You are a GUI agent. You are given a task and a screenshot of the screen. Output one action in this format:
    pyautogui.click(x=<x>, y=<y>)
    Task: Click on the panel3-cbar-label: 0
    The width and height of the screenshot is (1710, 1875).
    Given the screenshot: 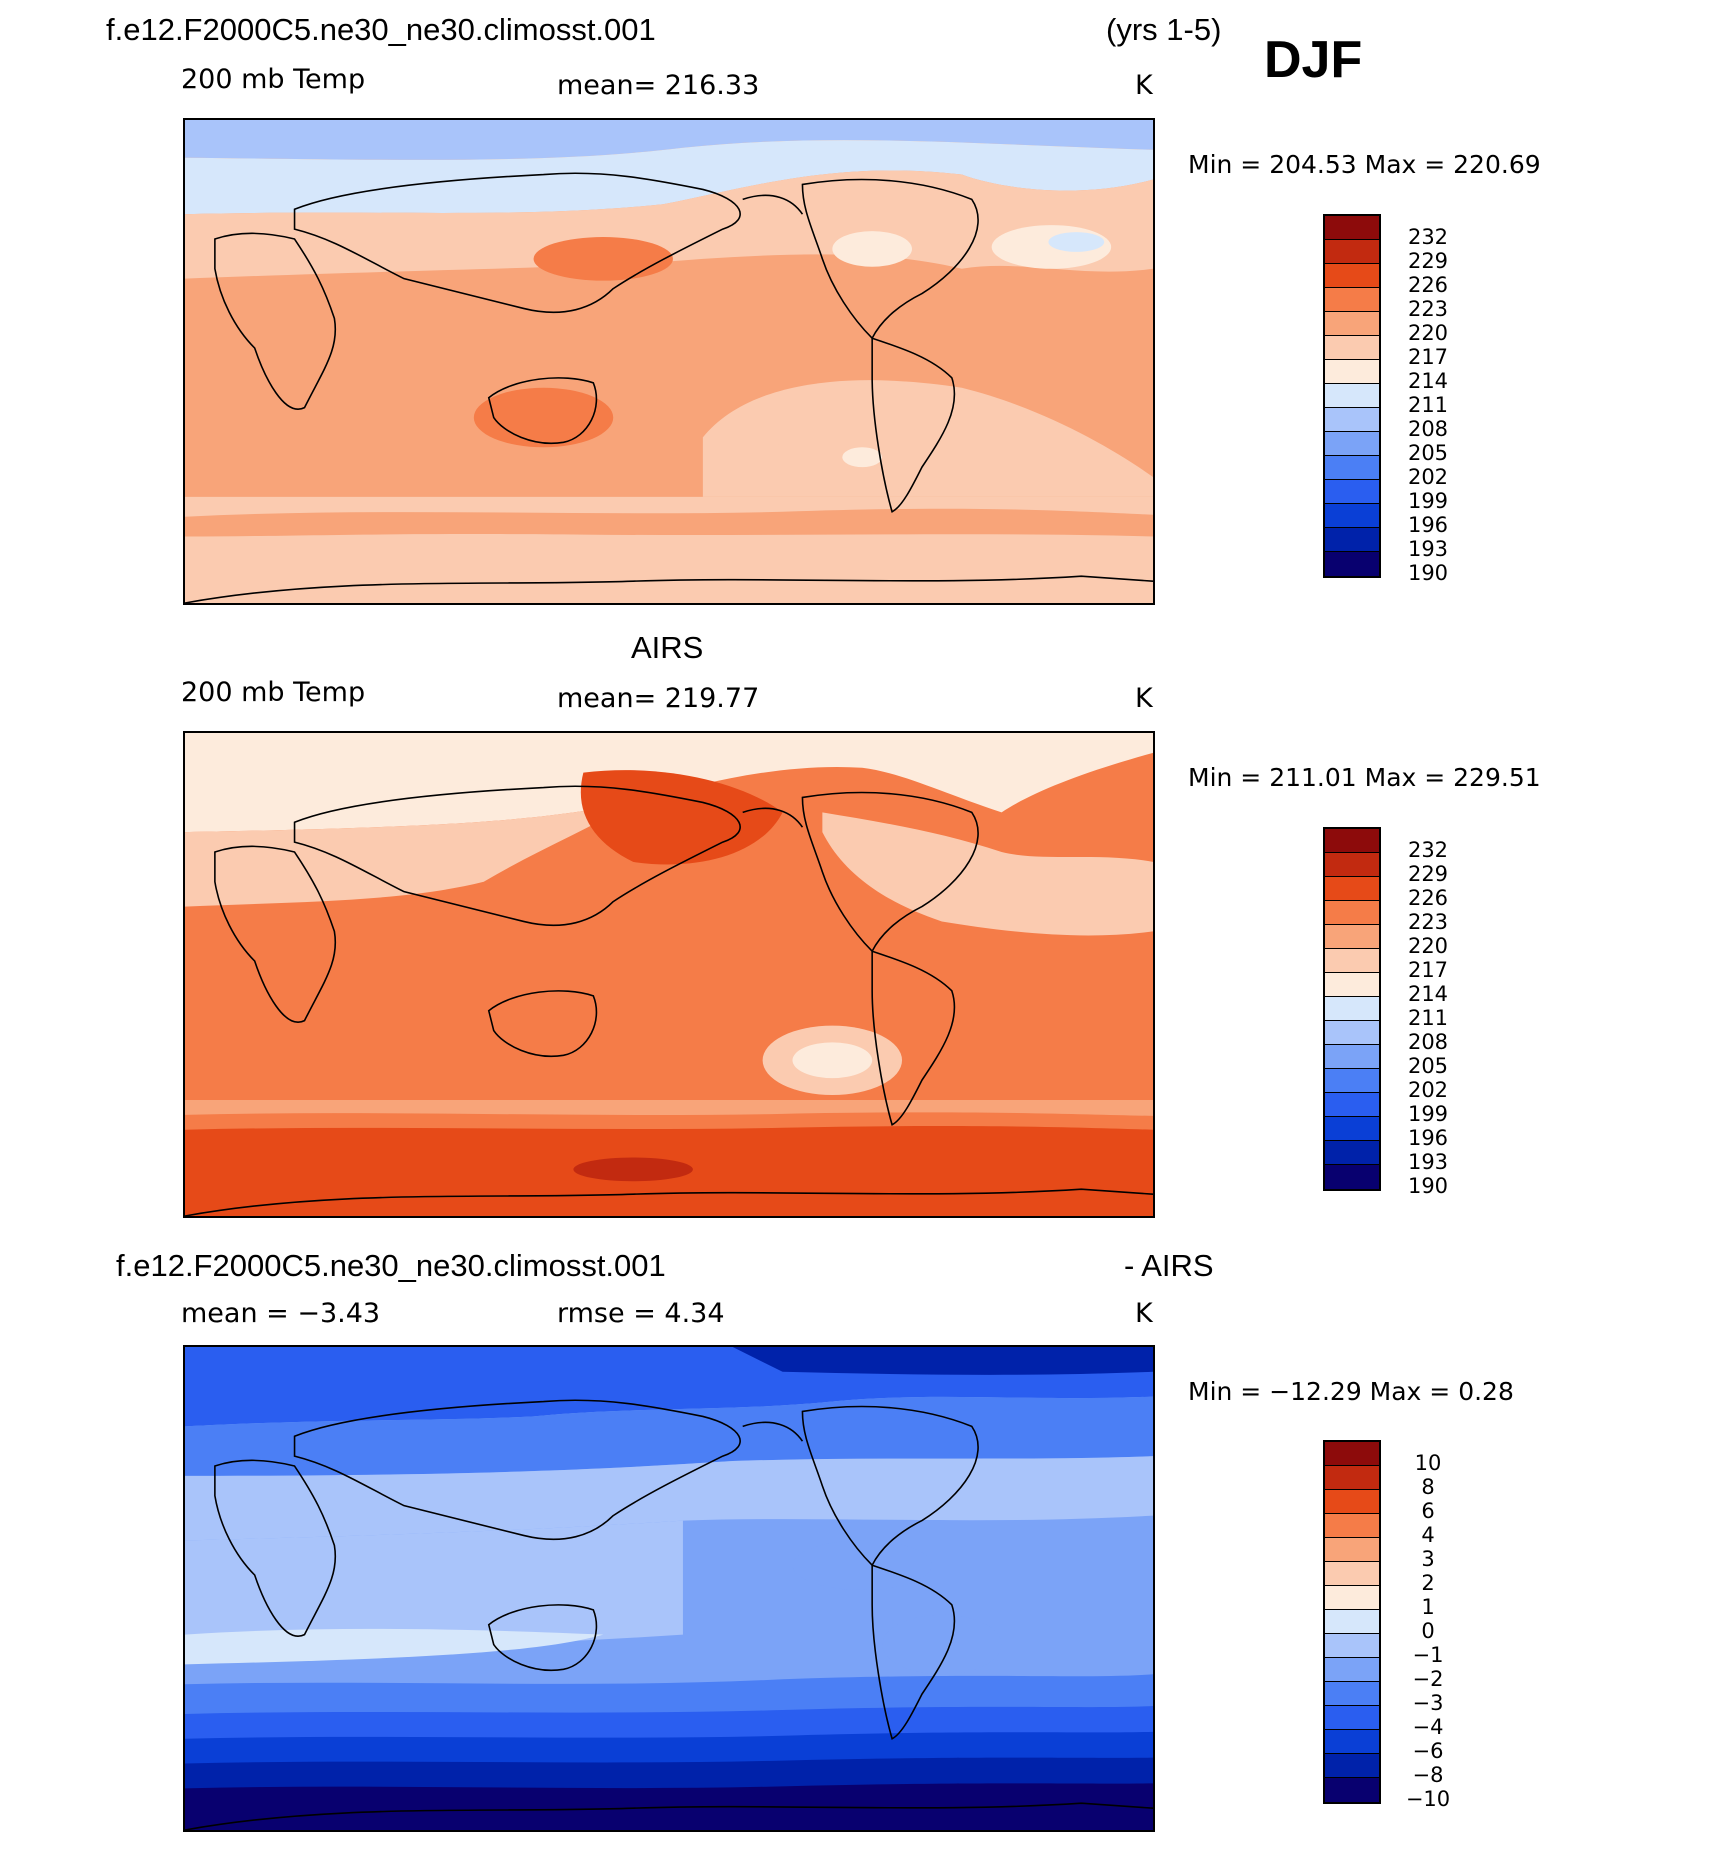 What is the action you would take?
    pyautogui.click(x=1428, y=1631)
    